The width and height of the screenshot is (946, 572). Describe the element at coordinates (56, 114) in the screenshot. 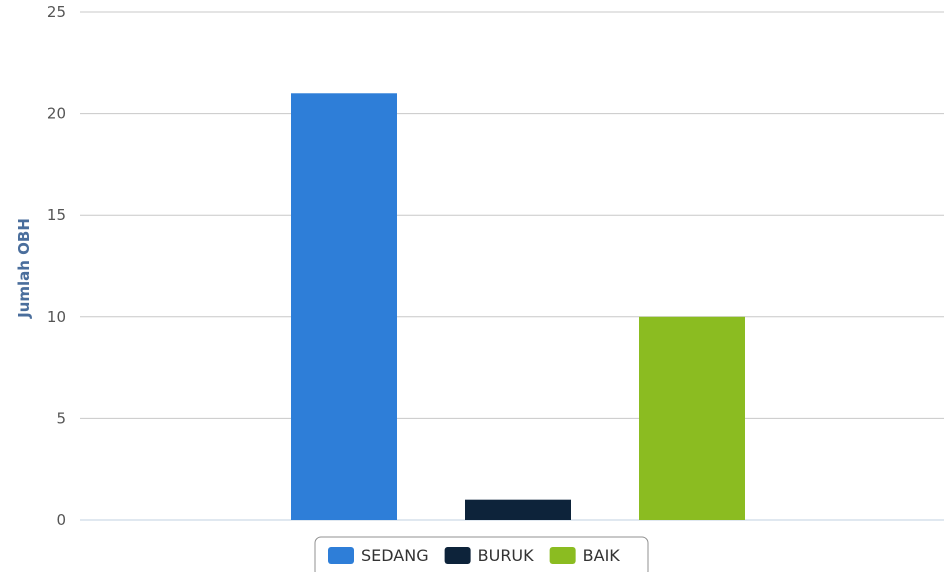

I see `y-tick-label: 20` at that location.